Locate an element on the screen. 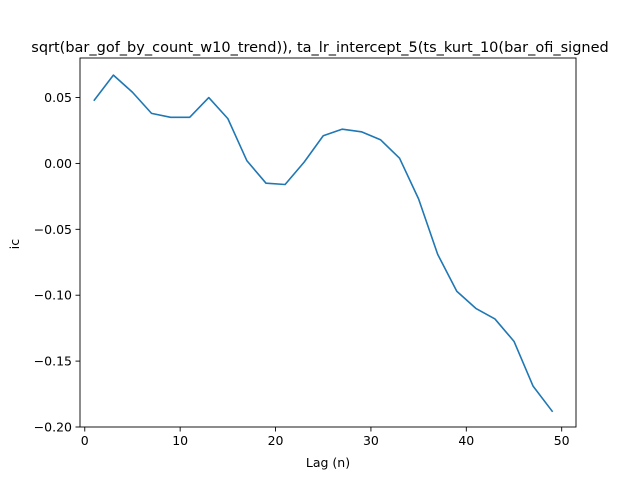 This screenshot has width=640, height=480. x-tick-label: 10 is located at coordinates (180, 440).